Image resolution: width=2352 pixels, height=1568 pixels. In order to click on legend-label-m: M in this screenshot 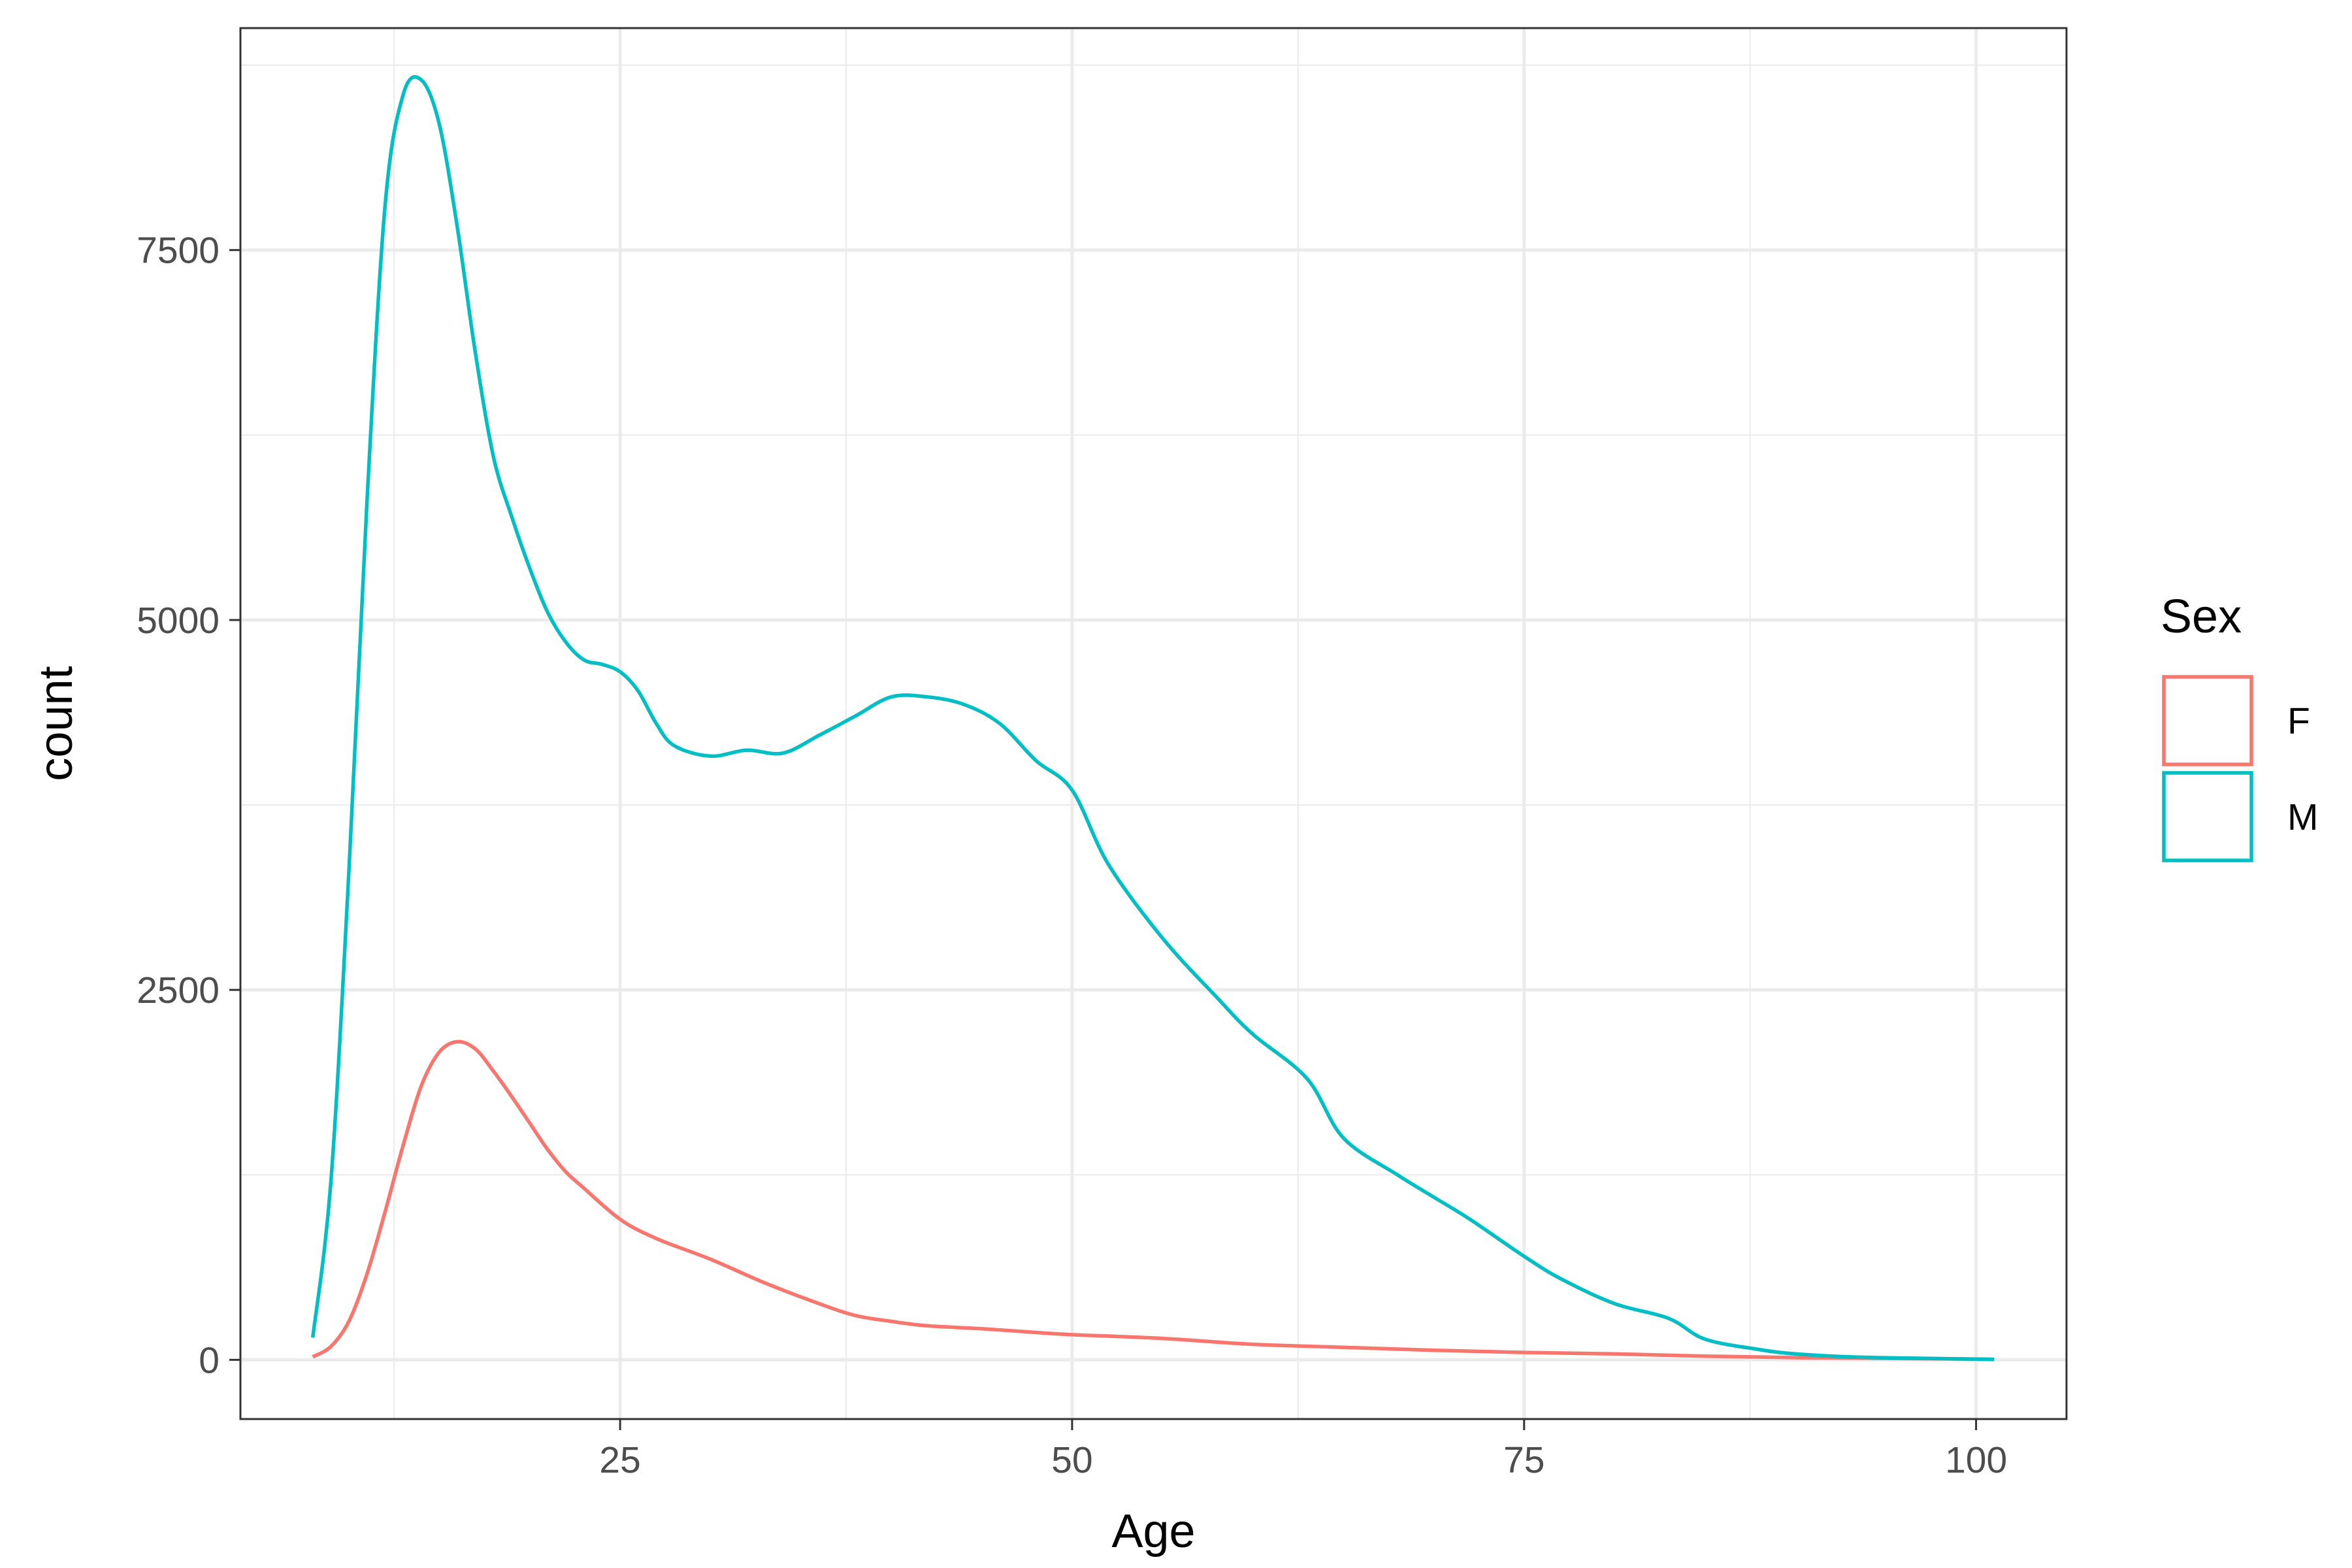, I will do `click(2302, 817)`.